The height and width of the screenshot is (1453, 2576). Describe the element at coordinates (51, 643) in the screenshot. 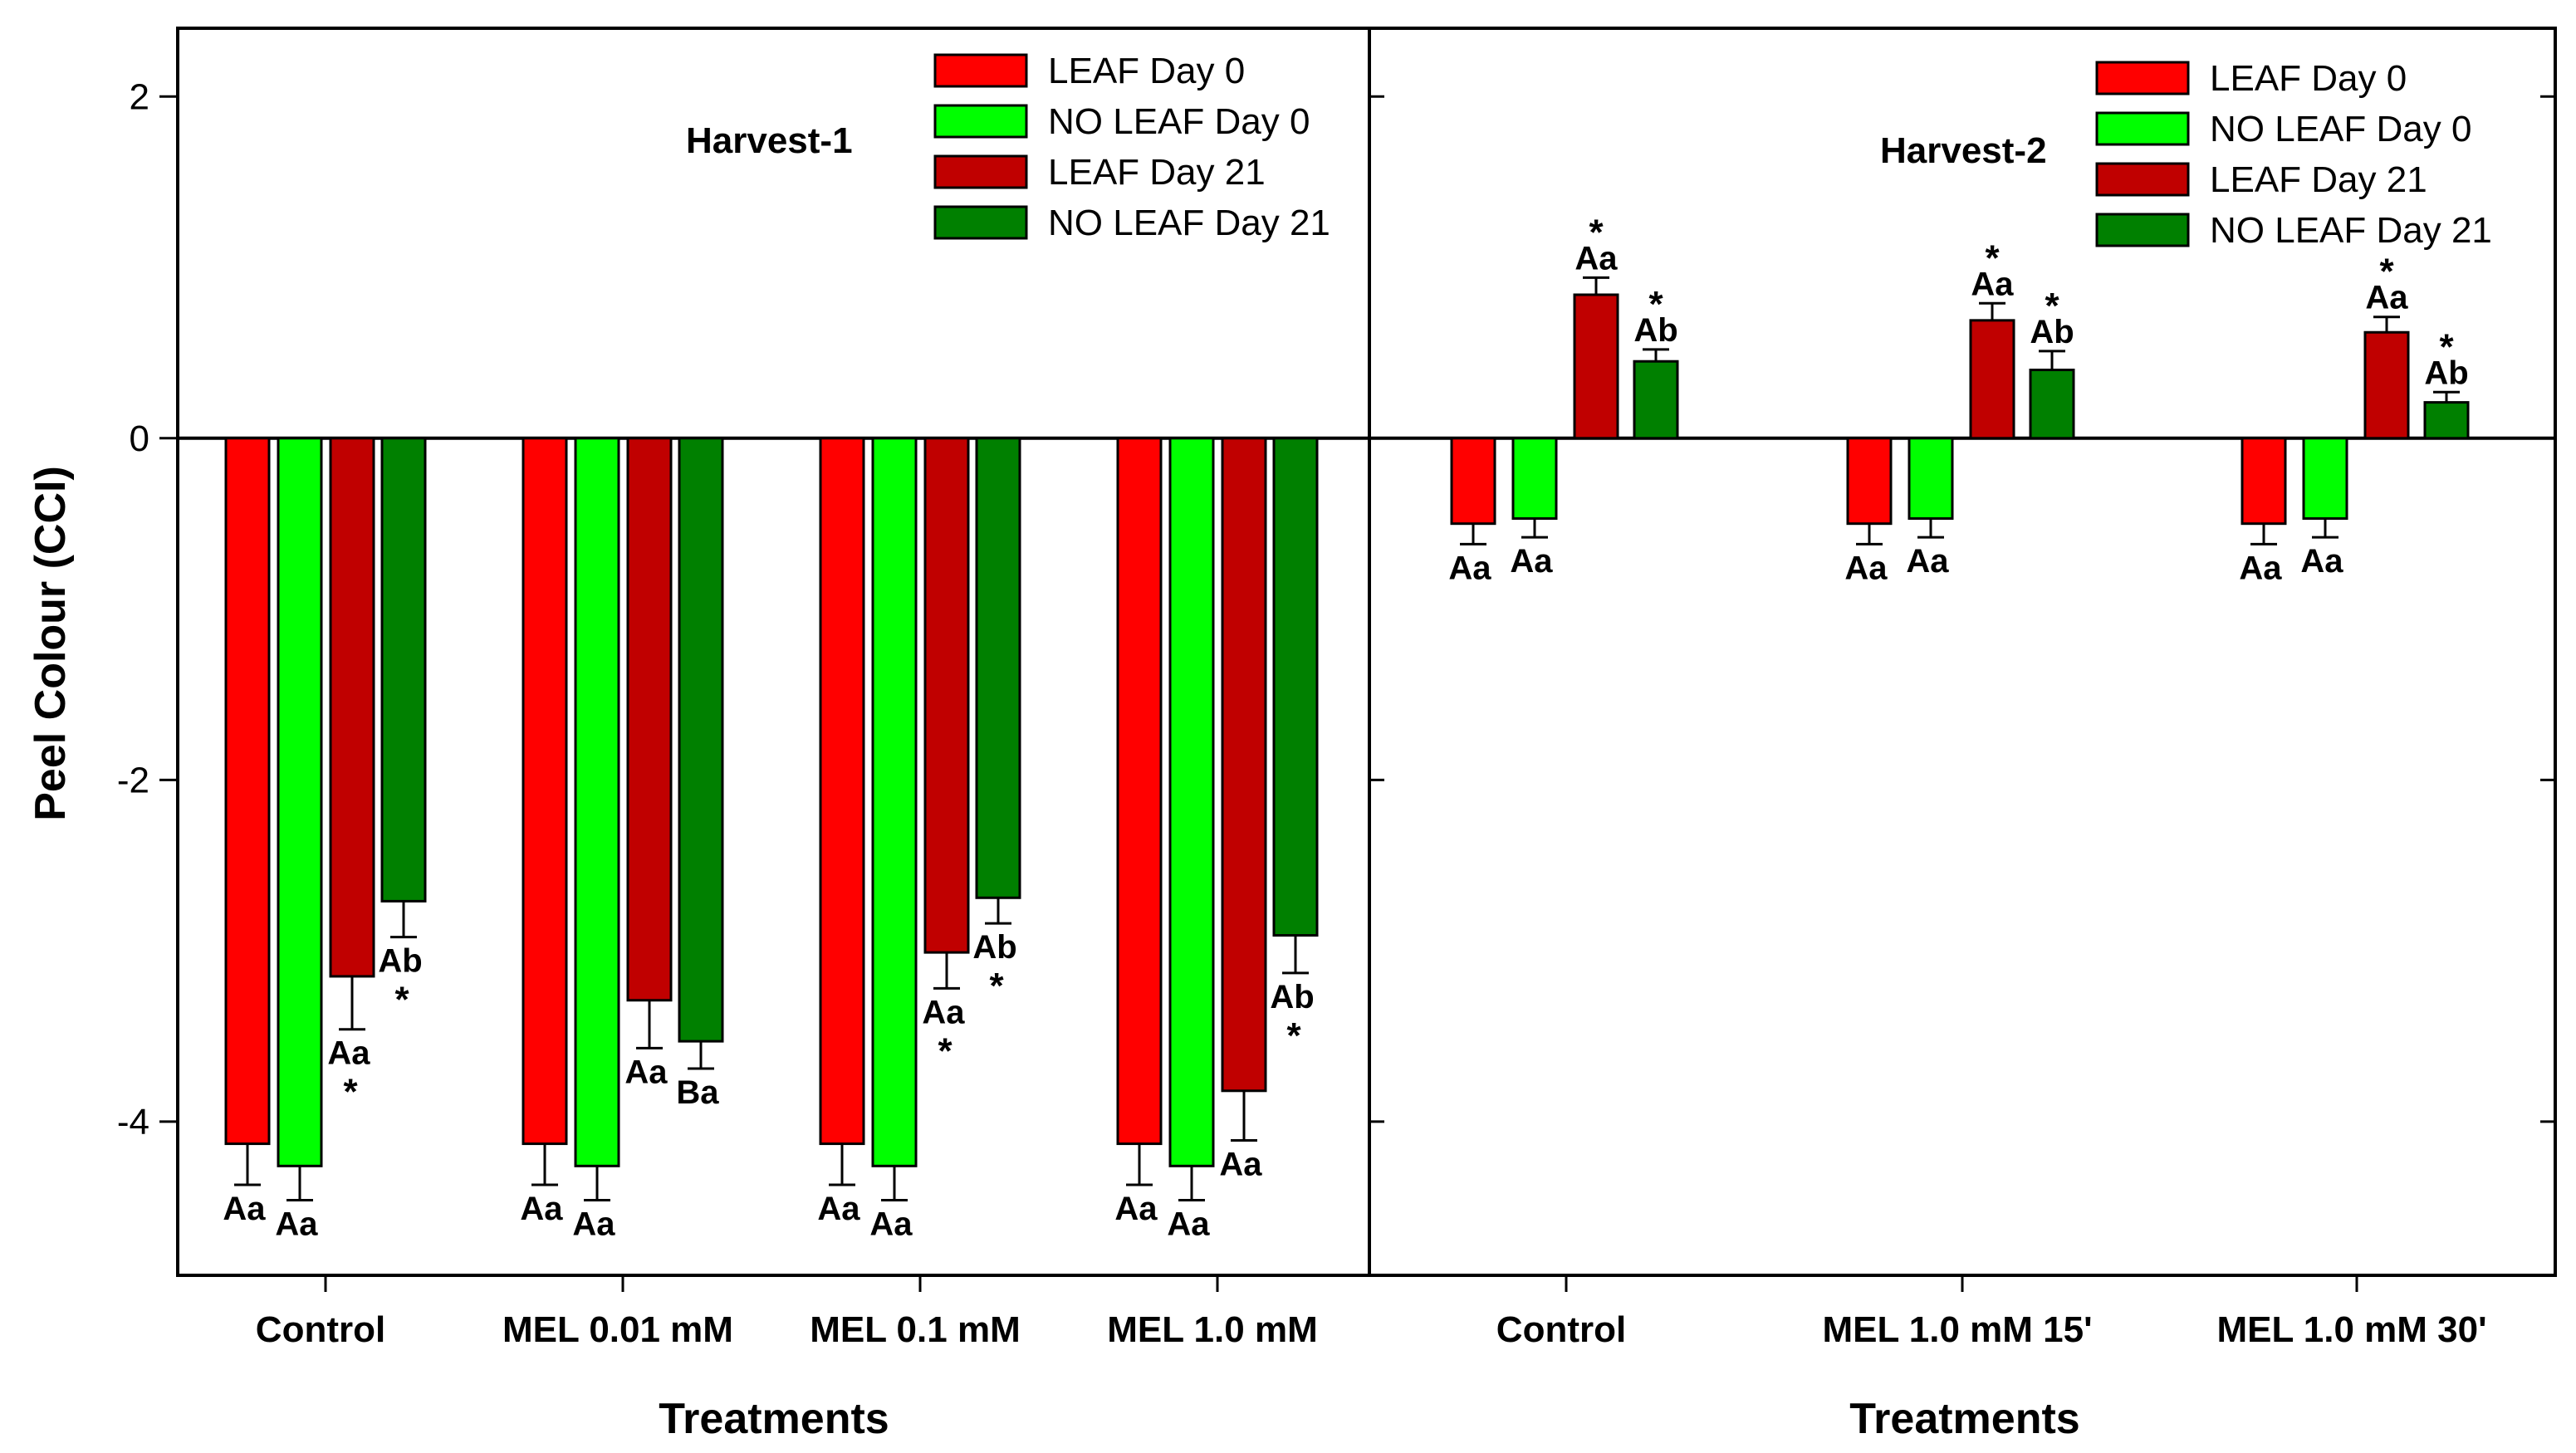

I see `y-axis-title: Peel Colour (CCI)` at that location.